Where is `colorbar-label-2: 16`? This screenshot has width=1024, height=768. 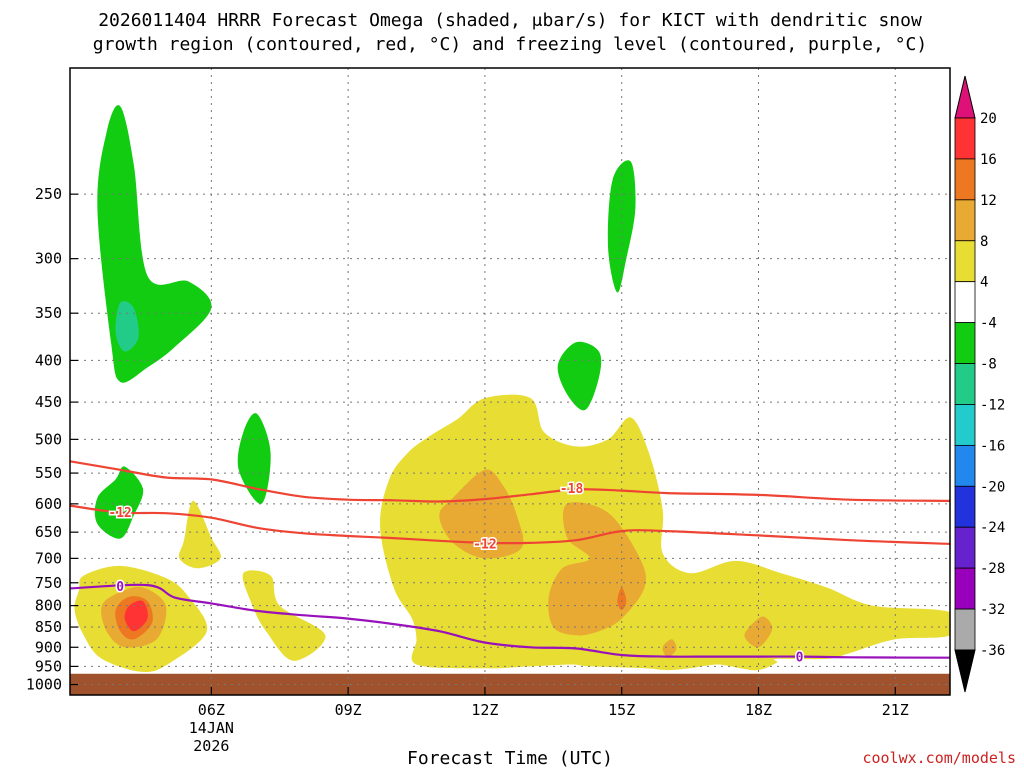
colorbar-label-2: 16 is located at coordinates (988, 160).